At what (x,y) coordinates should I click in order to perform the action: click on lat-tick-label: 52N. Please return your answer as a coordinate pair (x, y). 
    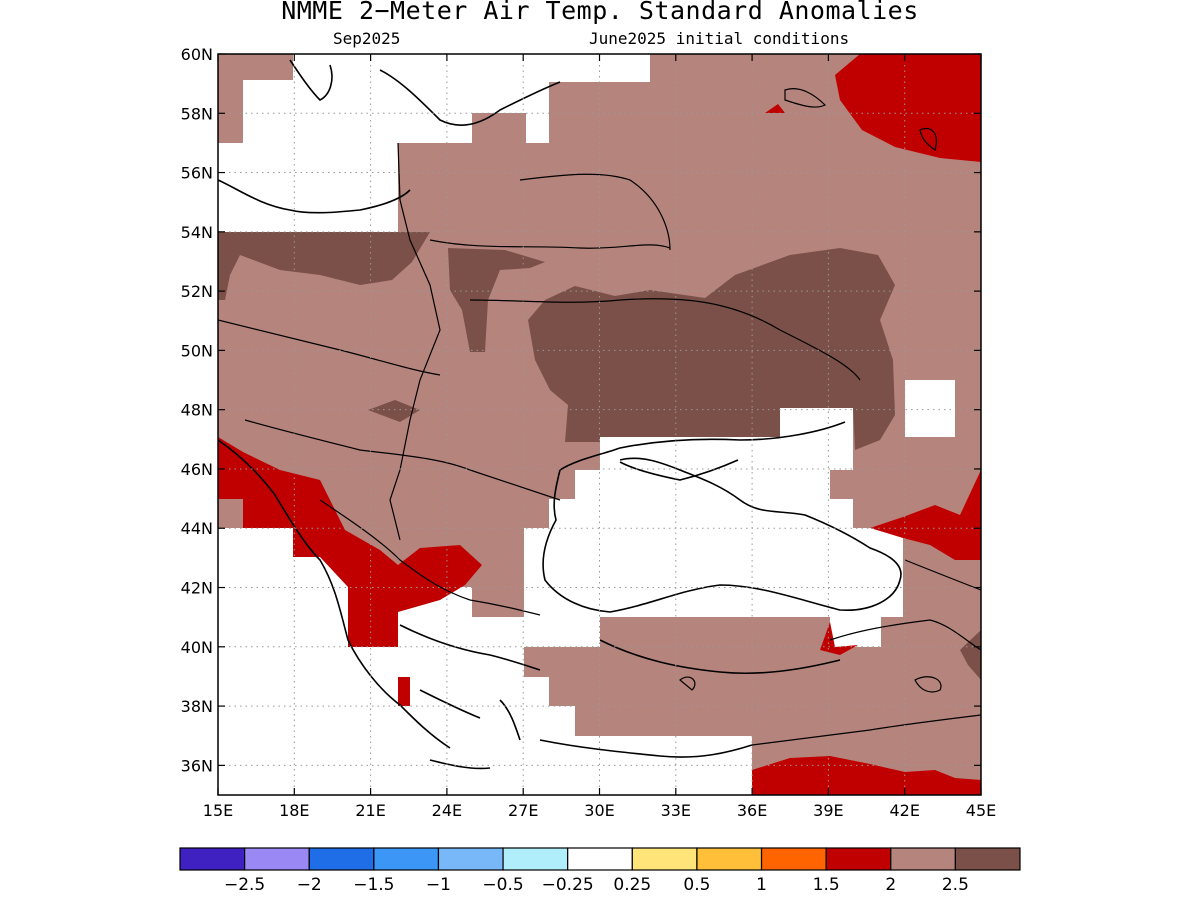
    Looking at the image, I should click on (197, 291).